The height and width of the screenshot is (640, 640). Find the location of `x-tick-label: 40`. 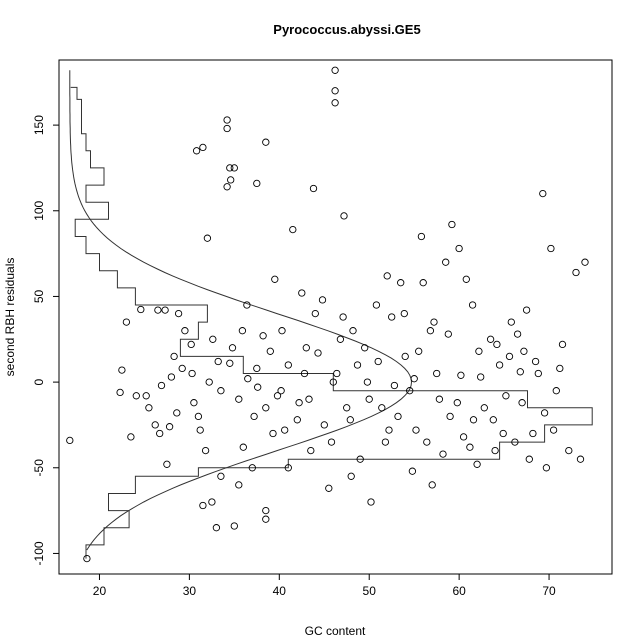

x-tick-label: 40 is located at coordinates (280, 591).